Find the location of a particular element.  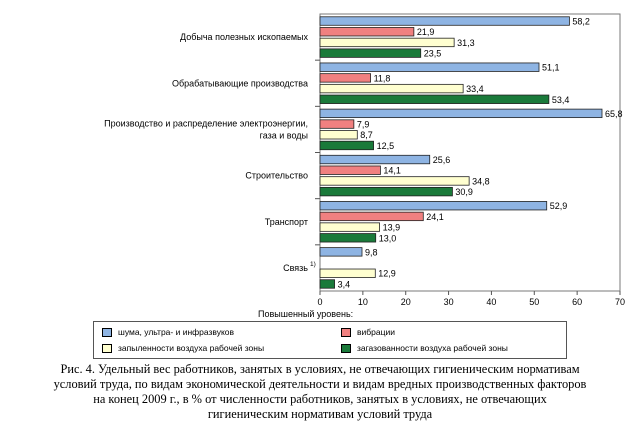

data-label: 34,8 is located at coordinates (481, 181).